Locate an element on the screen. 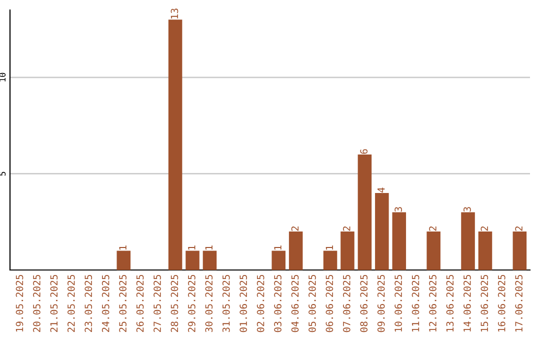  x-tick-label: 04.06.2025 is located at coordinates (295, 303).